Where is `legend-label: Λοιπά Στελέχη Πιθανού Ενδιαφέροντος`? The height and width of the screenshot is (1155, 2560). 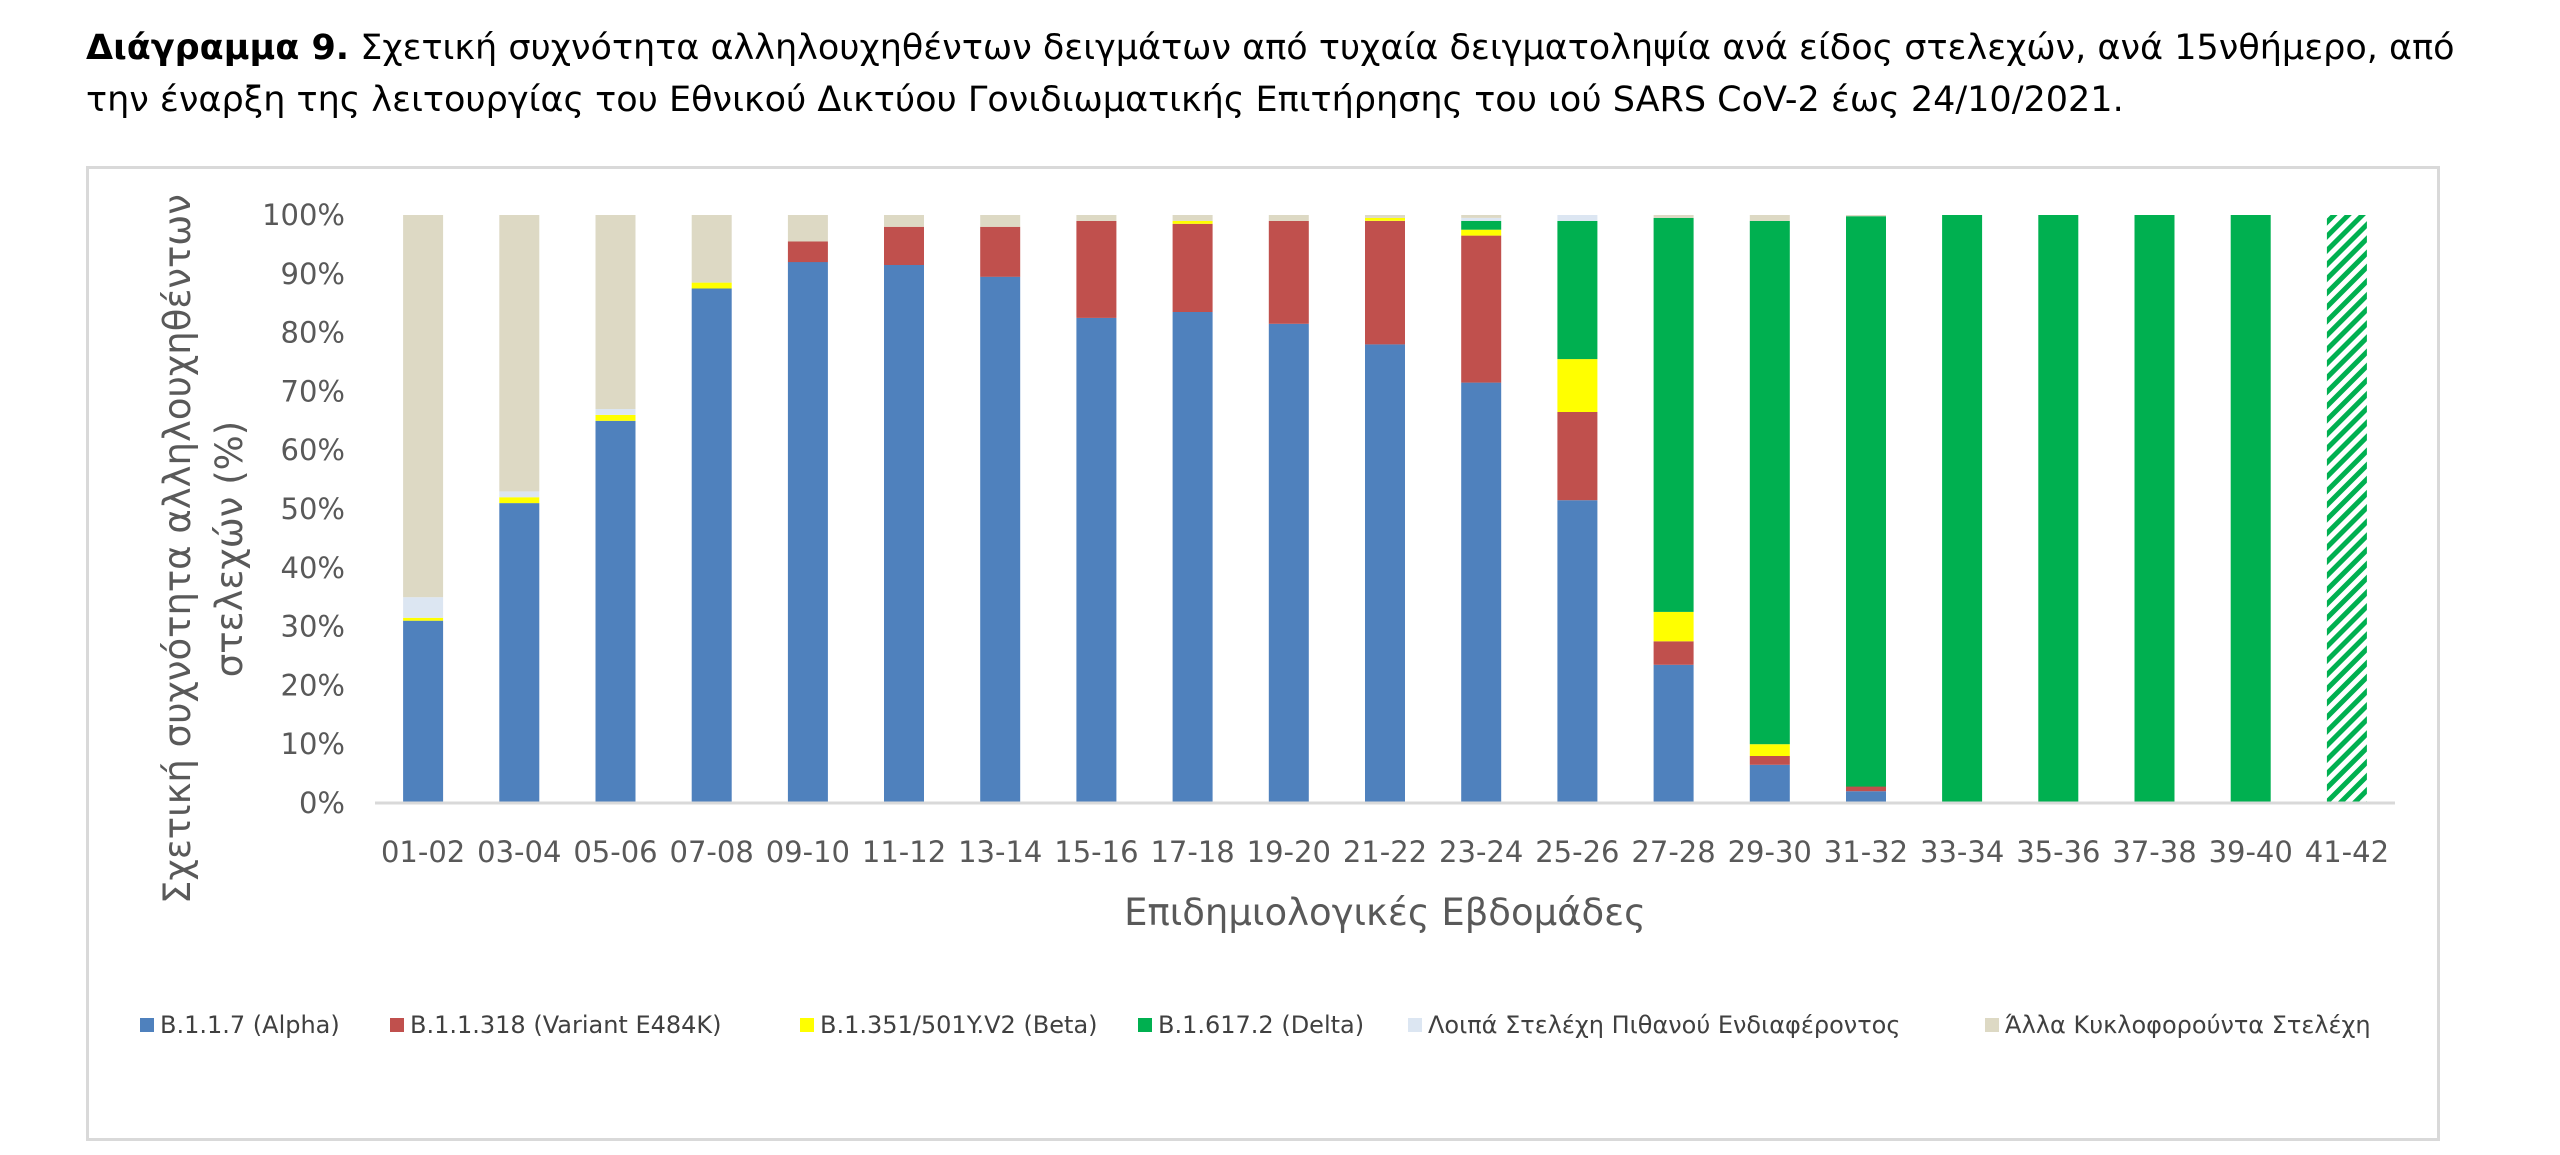
legend-label: Λοιπά Στελέχη Πιθανού Ενδιαφέροντος is located at coordinates (1664, 1025).